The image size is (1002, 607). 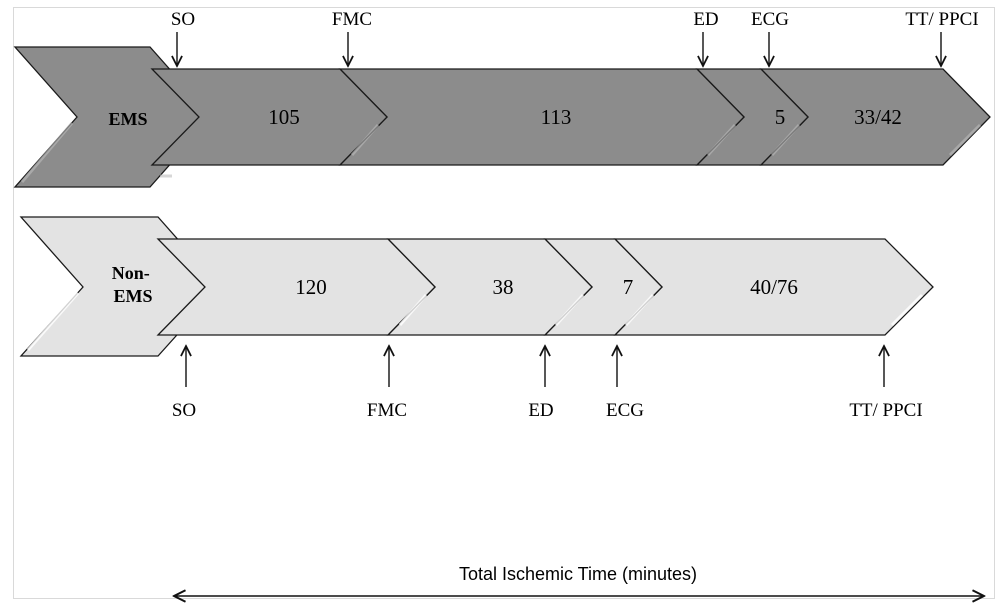 What do you see at coordinates (131, 273) in the screenshot?
I see `non-ems-label-line-1: Non-` at bounding box center [131, 273].